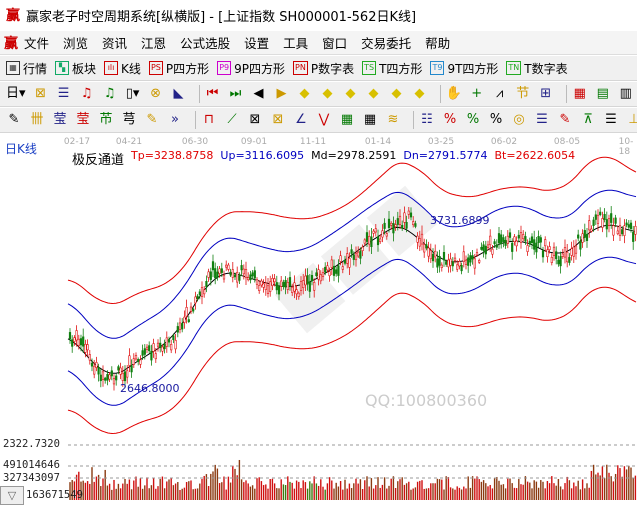 The width and height of the screenshot is (637, 505). I want to click on menu-item: 公式选股, so click(205, 43).